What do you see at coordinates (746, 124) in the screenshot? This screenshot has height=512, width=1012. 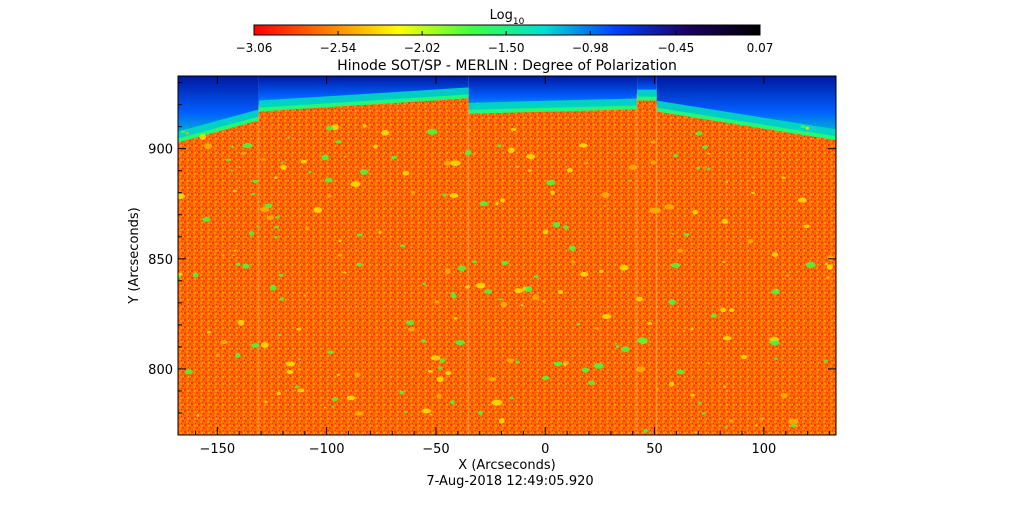 I see `limb-edge` at bounding box center [746, 124].